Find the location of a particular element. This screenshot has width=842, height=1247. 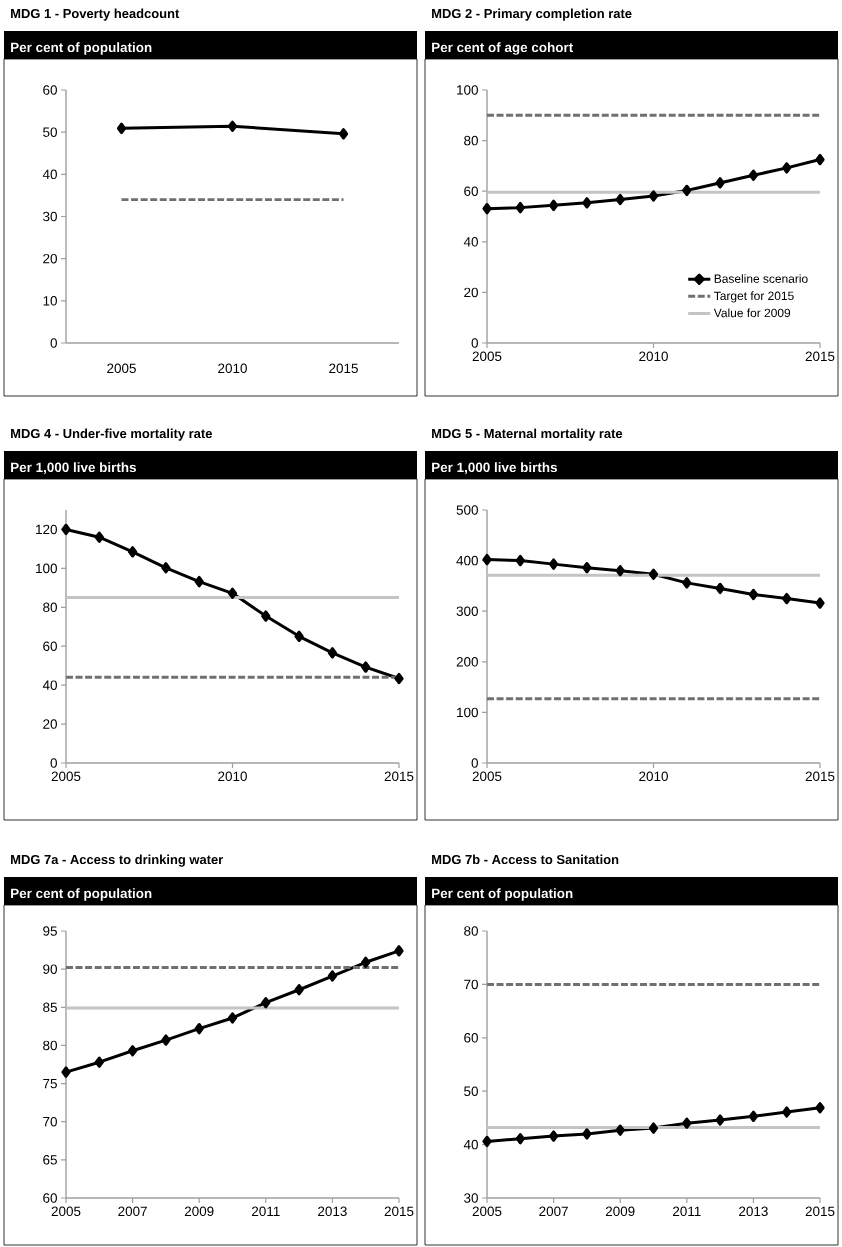

y-tick-label: 90 is located at coordinates (50, 969).